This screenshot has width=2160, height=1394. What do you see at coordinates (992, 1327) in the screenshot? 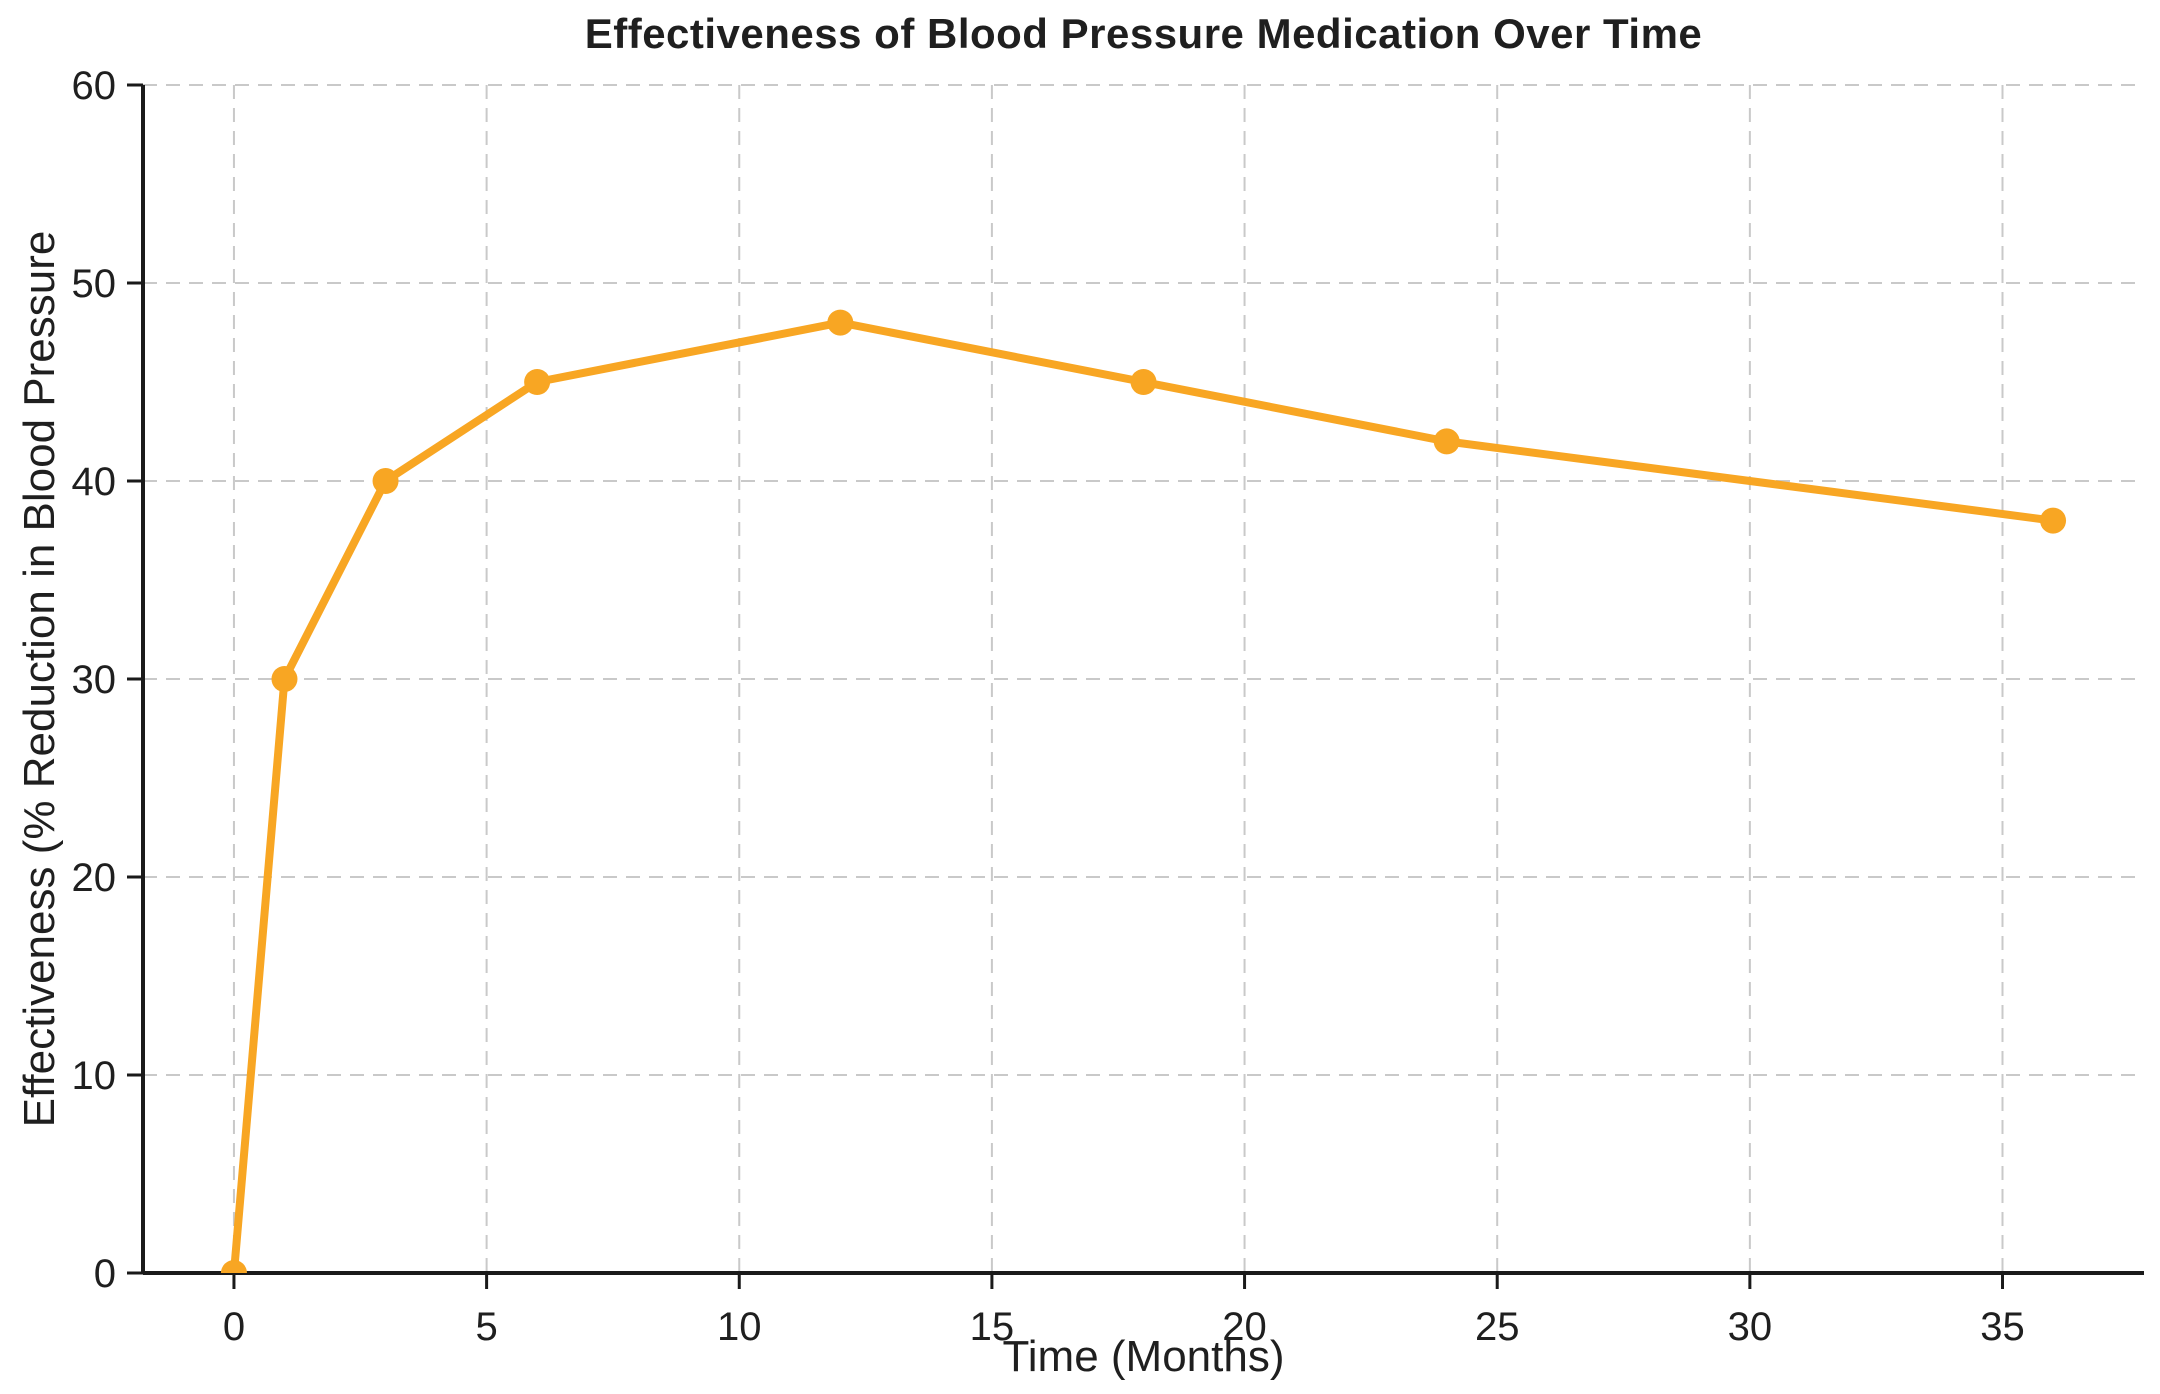
I see `x-tick-label: 15` at bounding box center [992, 1327].